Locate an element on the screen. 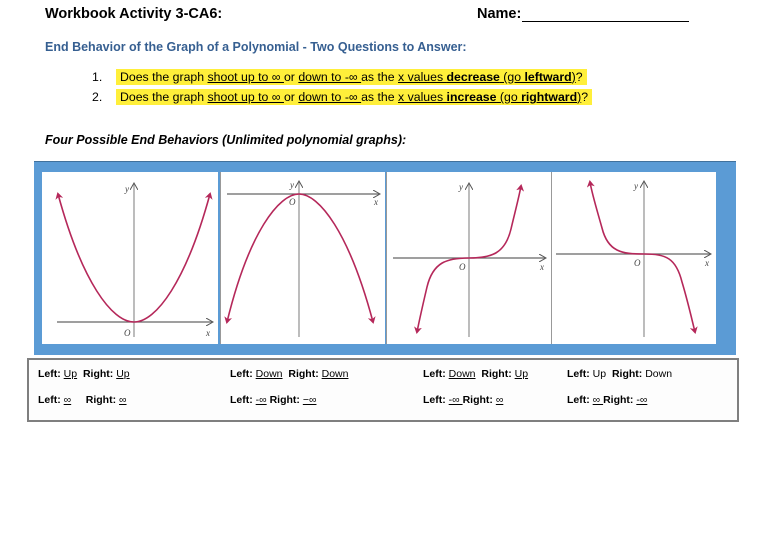 The width and height of the screenshot is (774, 549). parabola-down-graph: y x O is located at coordinates (304, 258).